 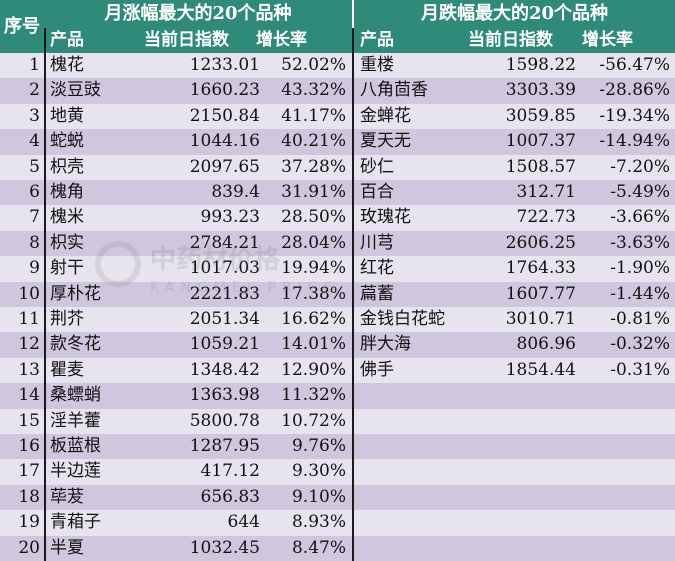 I want to click on right-index-cell: 3303.39, so click(x=540, y=90).